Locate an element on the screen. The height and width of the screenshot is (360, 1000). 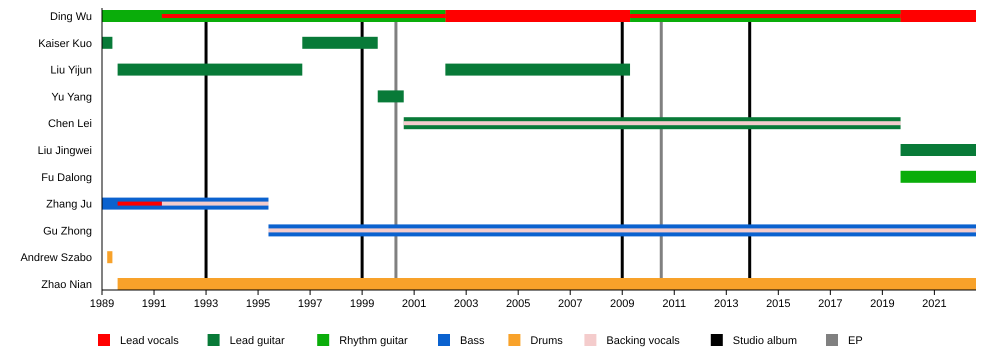
y-tick-label: Kaiser Kuo is located at coordinates (65, 44).